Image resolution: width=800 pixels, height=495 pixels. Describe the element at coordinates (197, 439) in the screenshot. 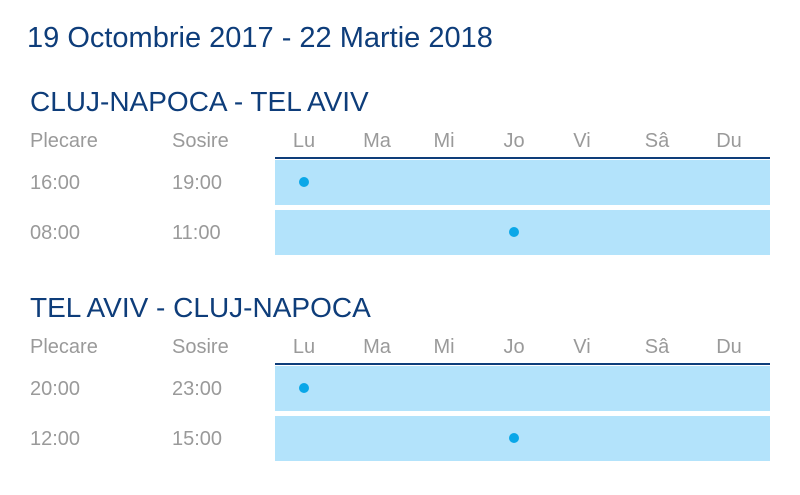

I see `arrival-time: 15:00` at that location.